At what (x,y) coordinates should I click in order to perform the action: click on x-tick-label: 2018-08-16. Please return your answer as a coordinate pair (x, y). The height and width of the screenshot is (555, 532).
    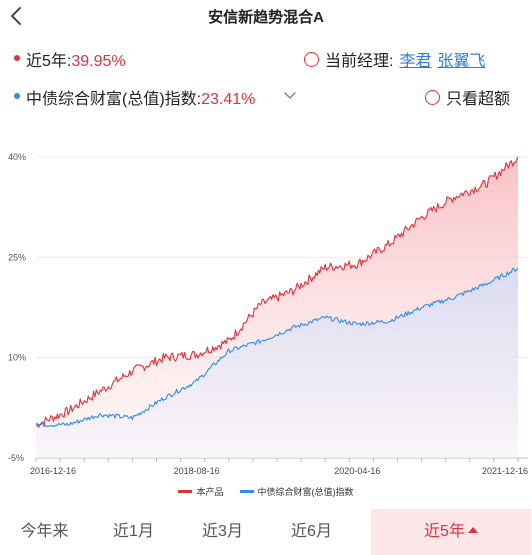
    Looking at the image, I should click on (197, 471).